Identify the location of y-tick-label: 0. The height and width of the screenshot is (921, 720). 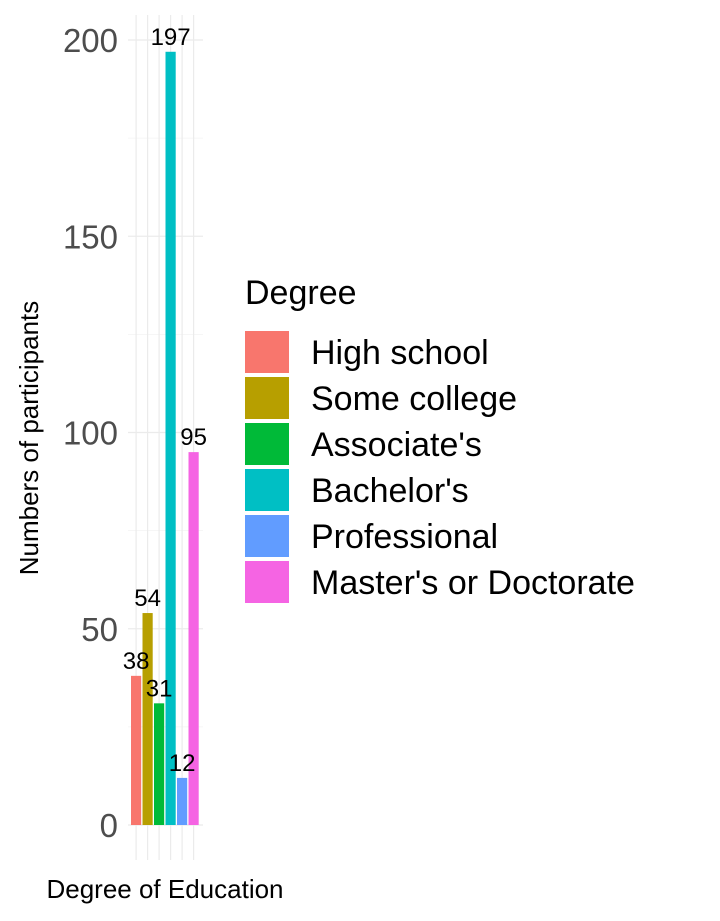
(109, 825).